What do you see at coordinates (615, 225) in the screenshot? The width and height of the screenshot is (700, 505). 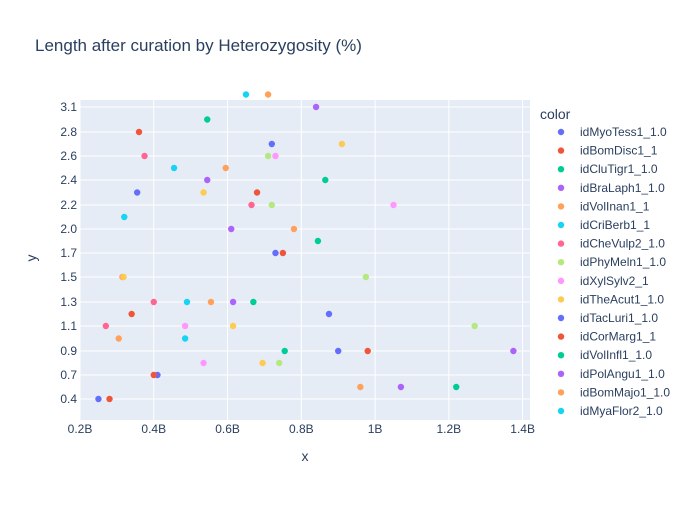 I see `legend-label: idCriBerb1_1` at bounding box center [615, 225].